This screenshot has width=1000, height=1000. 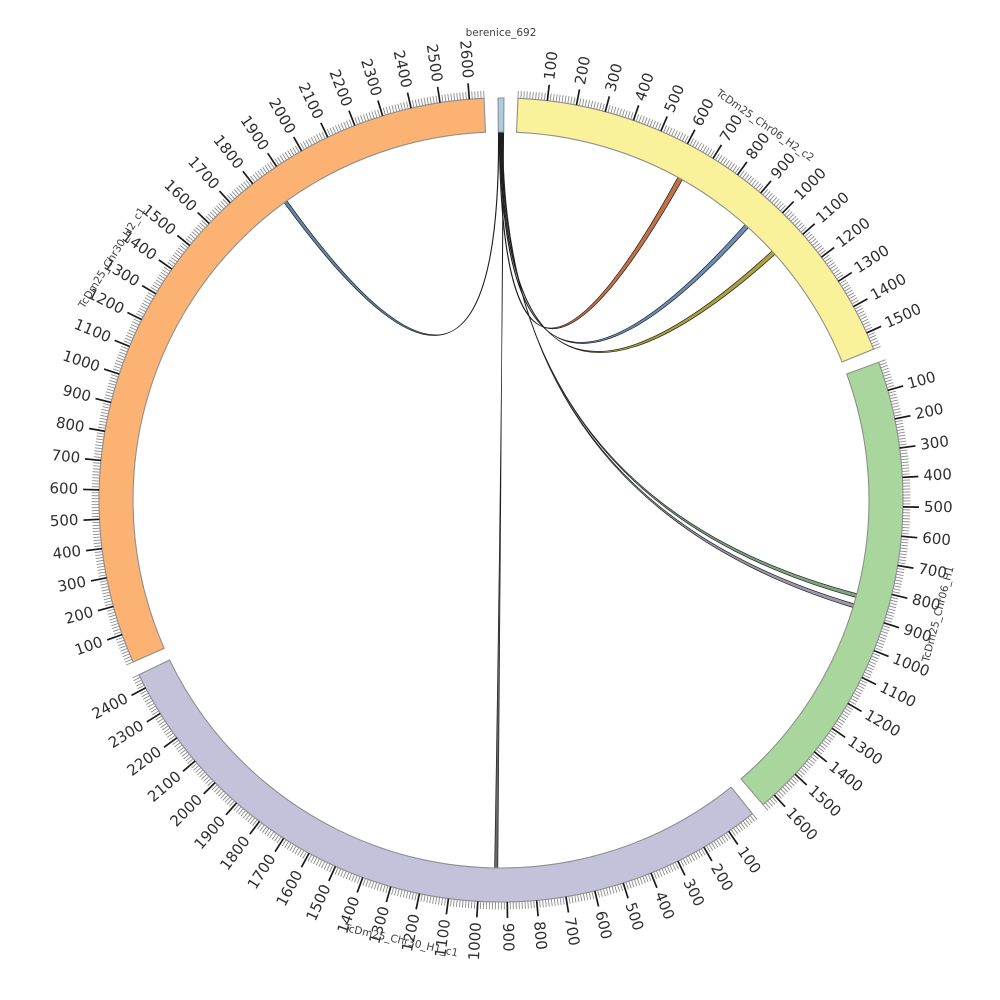 I want to click on major-ticks-TcDm25_Chr06_H1, so click(x=846, y=596).